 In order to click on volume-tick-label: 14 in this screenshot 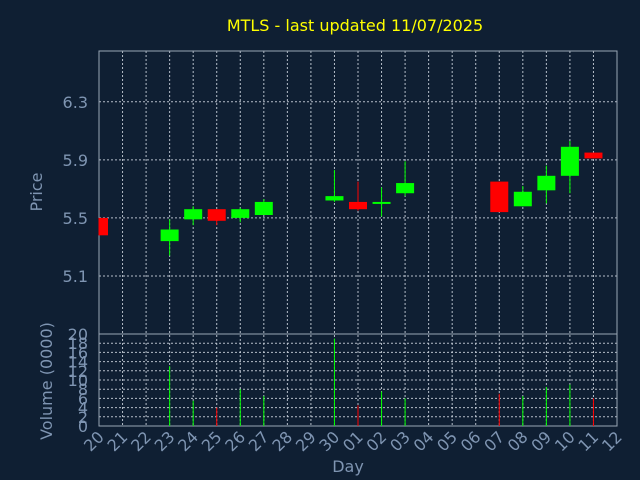, I will do `click(78, 362)`.